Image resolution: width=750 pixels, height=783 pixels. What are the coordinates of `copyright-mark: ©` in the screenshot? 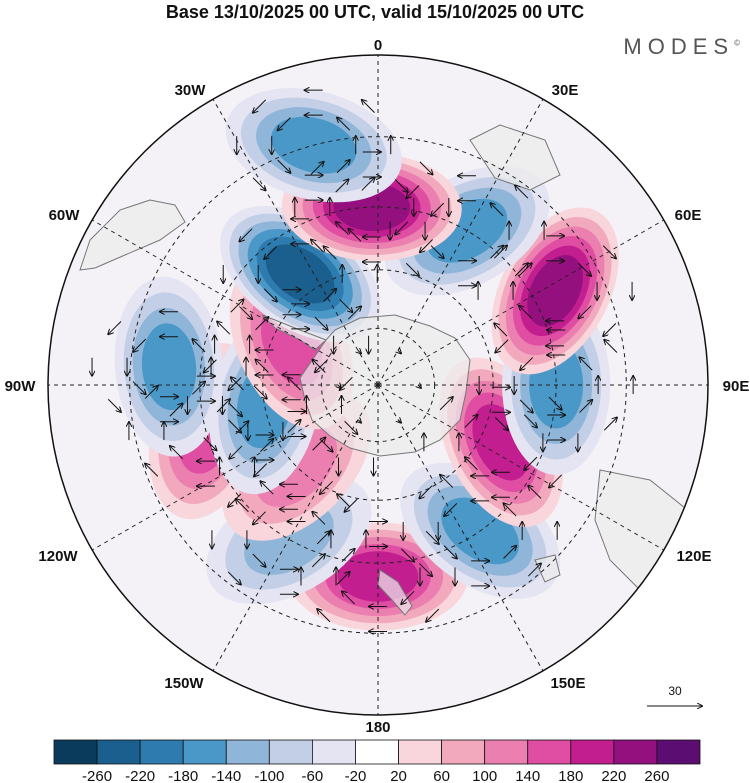 It's located at (737, 43).